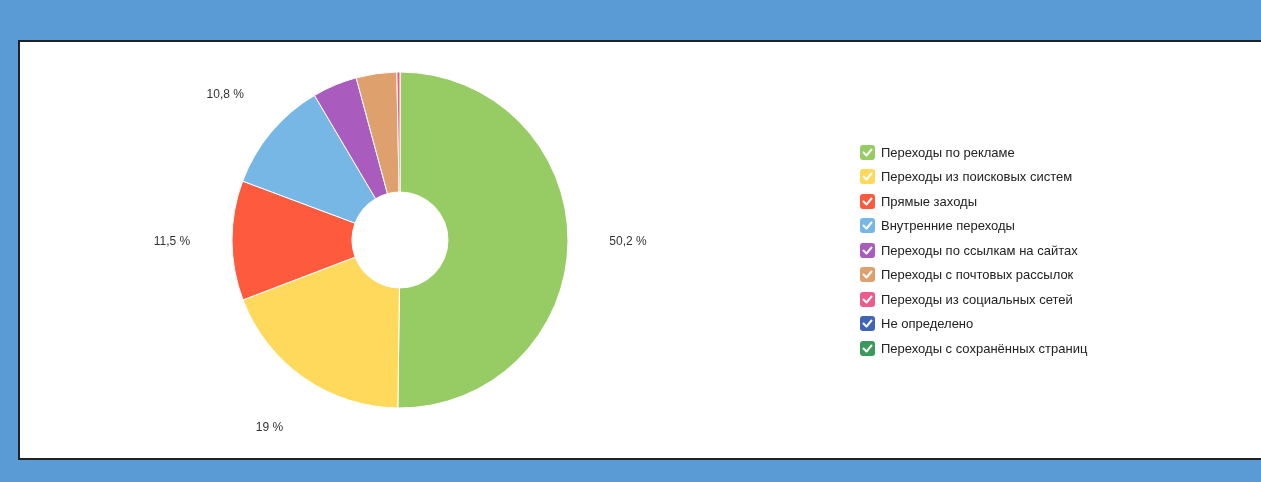  I want to click on legend-label: Переходы по ссылкам на сайтах, so click(979, 250).